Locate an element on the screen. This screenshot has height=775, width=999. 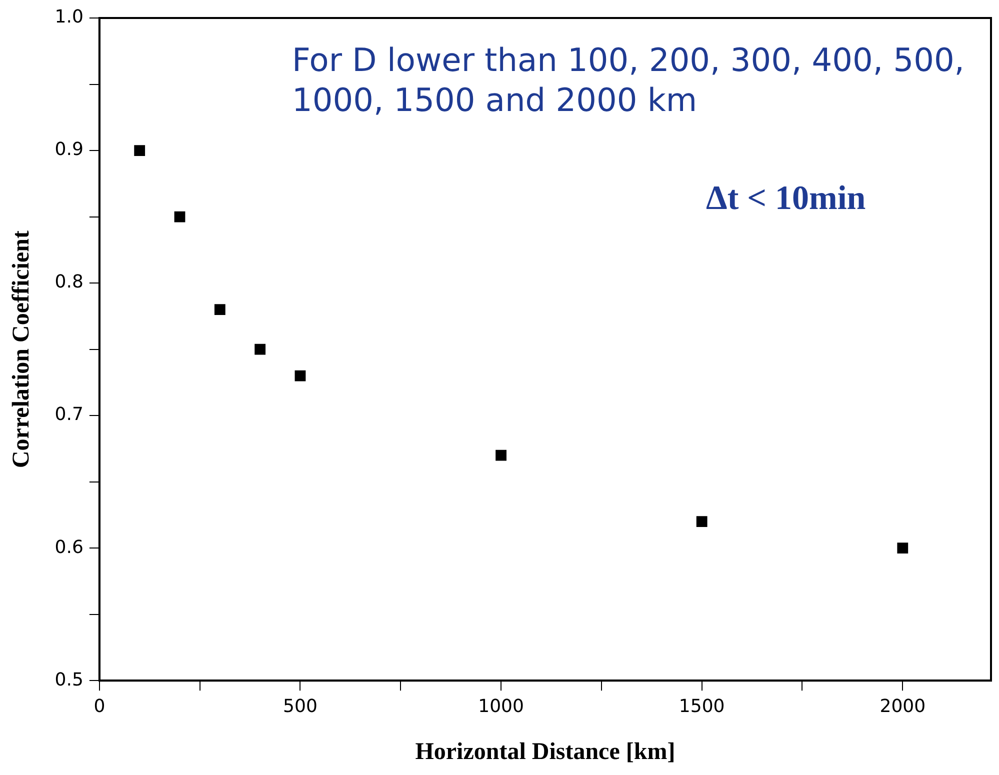
x-tick-label: 500 is located at coordinates (300, 707).